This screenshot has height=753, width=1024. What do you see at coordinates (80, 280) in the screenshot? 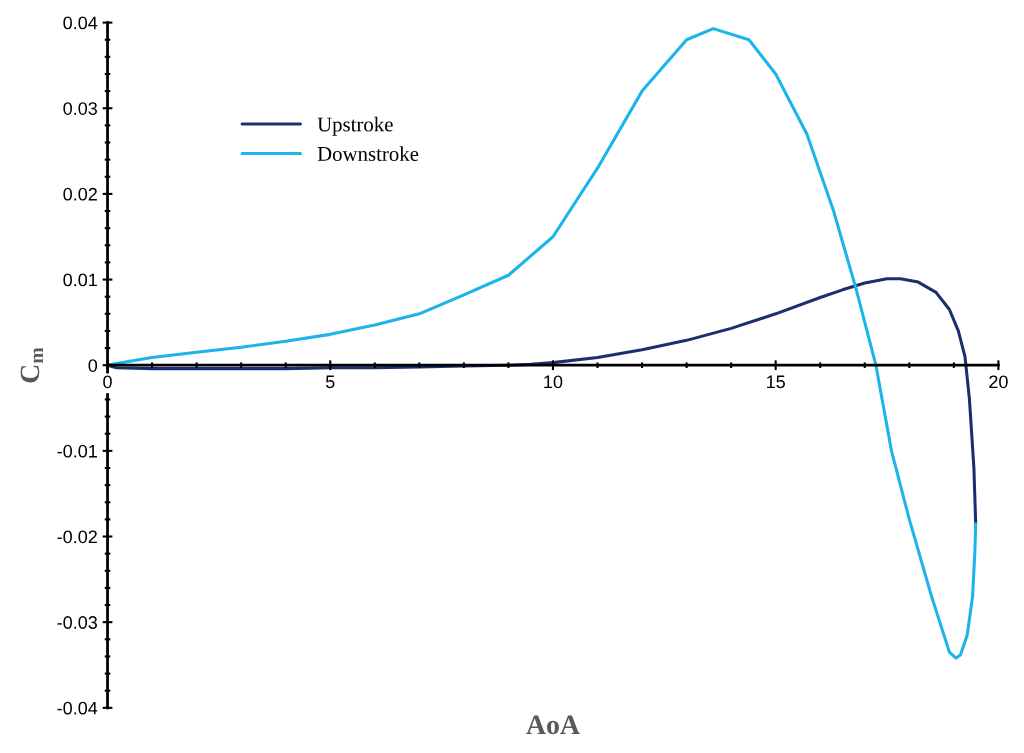
I see `y-tick-label: 0.01` at bounding box center [80, 280].